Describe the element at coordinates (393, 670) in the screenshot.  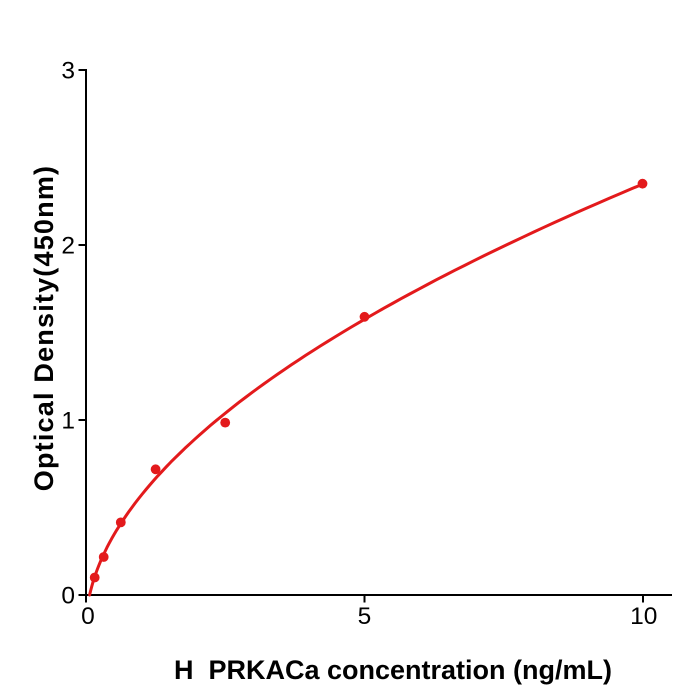
I see `svg-text:H PRKACa concentration (ng/mL: H PRKACa concentration (ng/mL)` at that location.